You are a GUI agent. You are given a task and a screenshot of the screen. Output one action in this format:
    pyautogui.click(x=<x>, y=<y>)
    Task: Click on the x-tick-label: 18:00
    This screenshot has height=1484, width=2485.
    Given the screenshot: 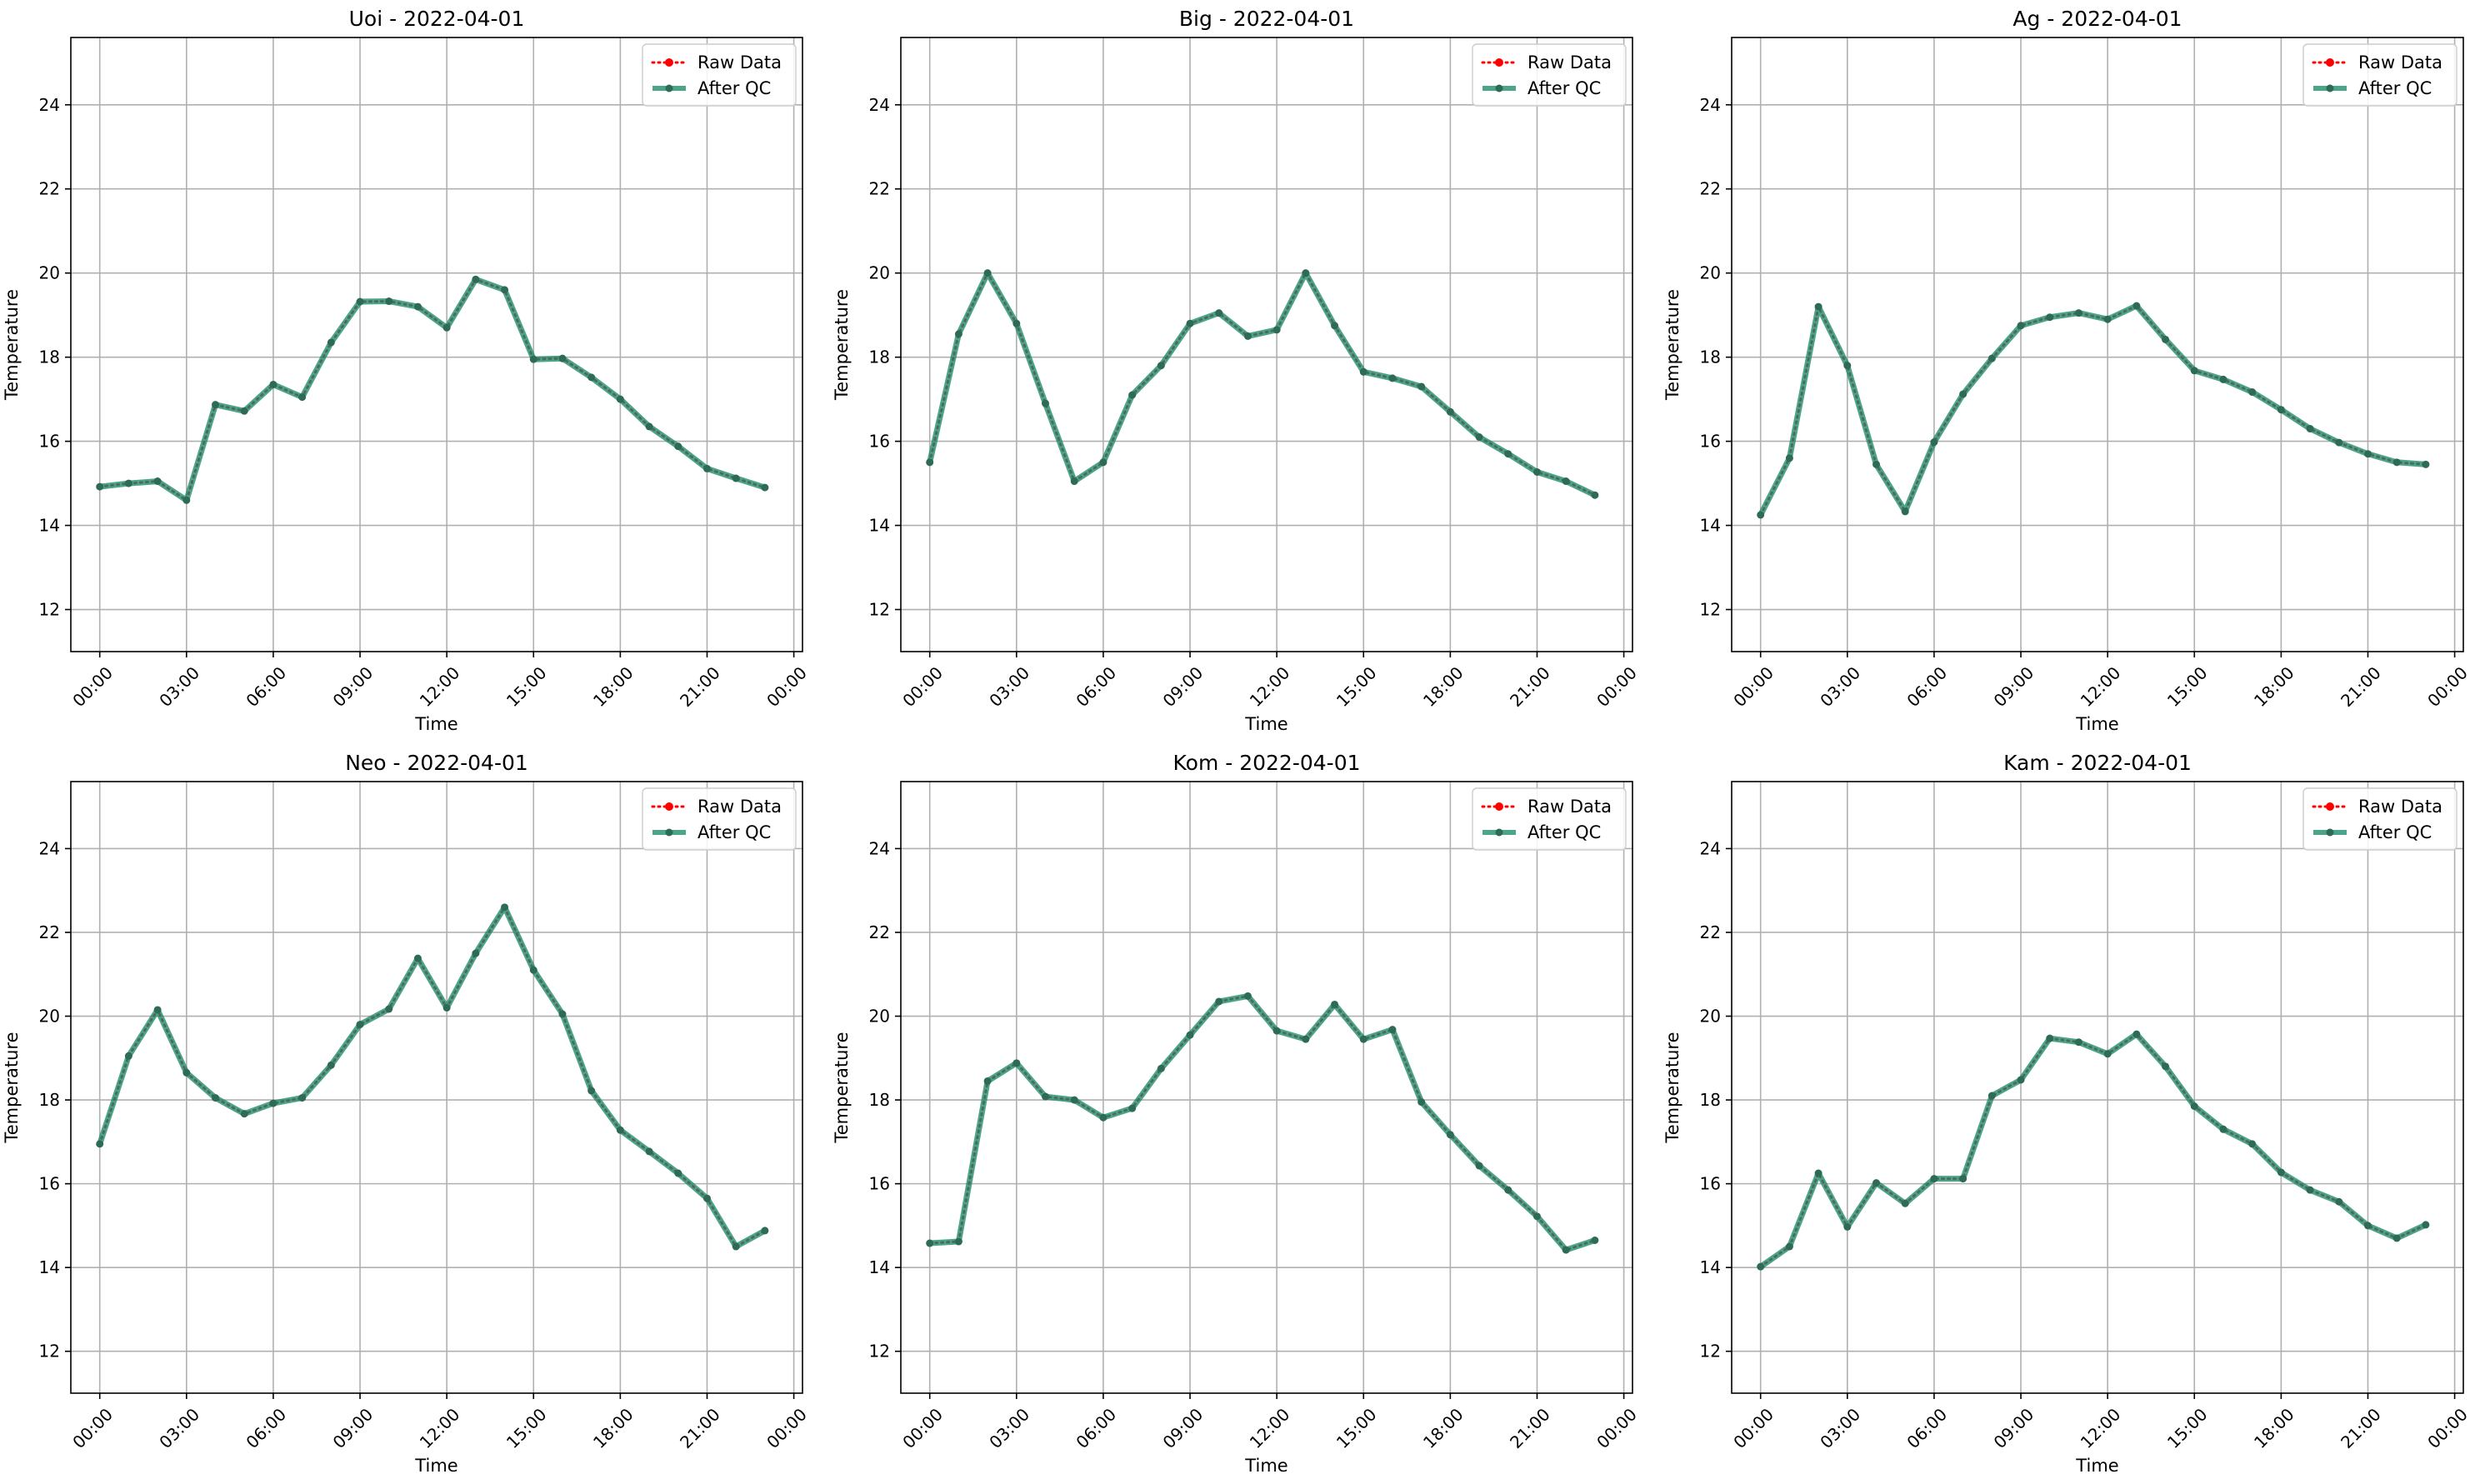 What is the action you would take?
    pyautogui.click(x=613, y=687)
    